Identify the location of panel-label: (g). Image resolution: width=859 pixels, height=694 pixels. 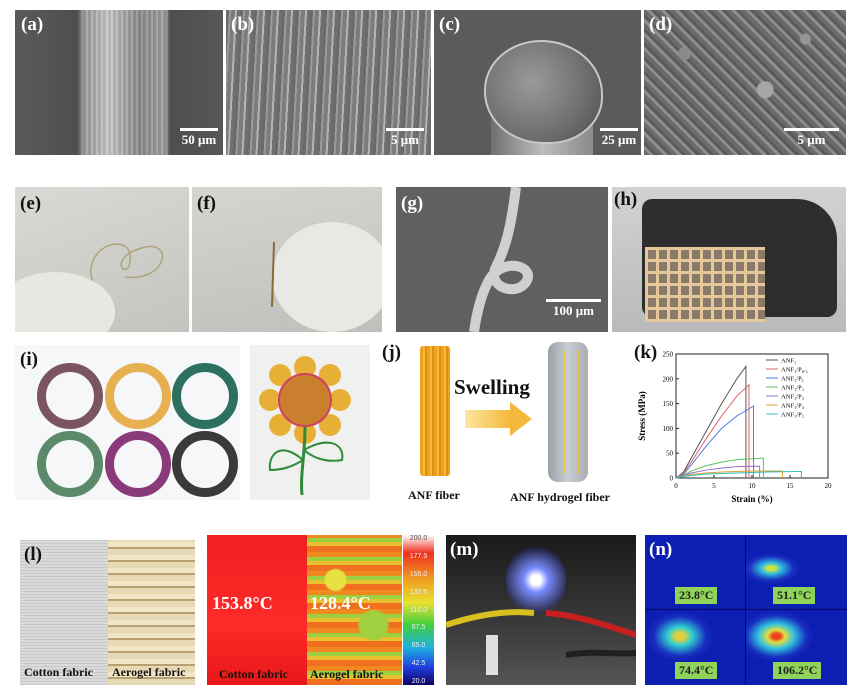
(412, 203).